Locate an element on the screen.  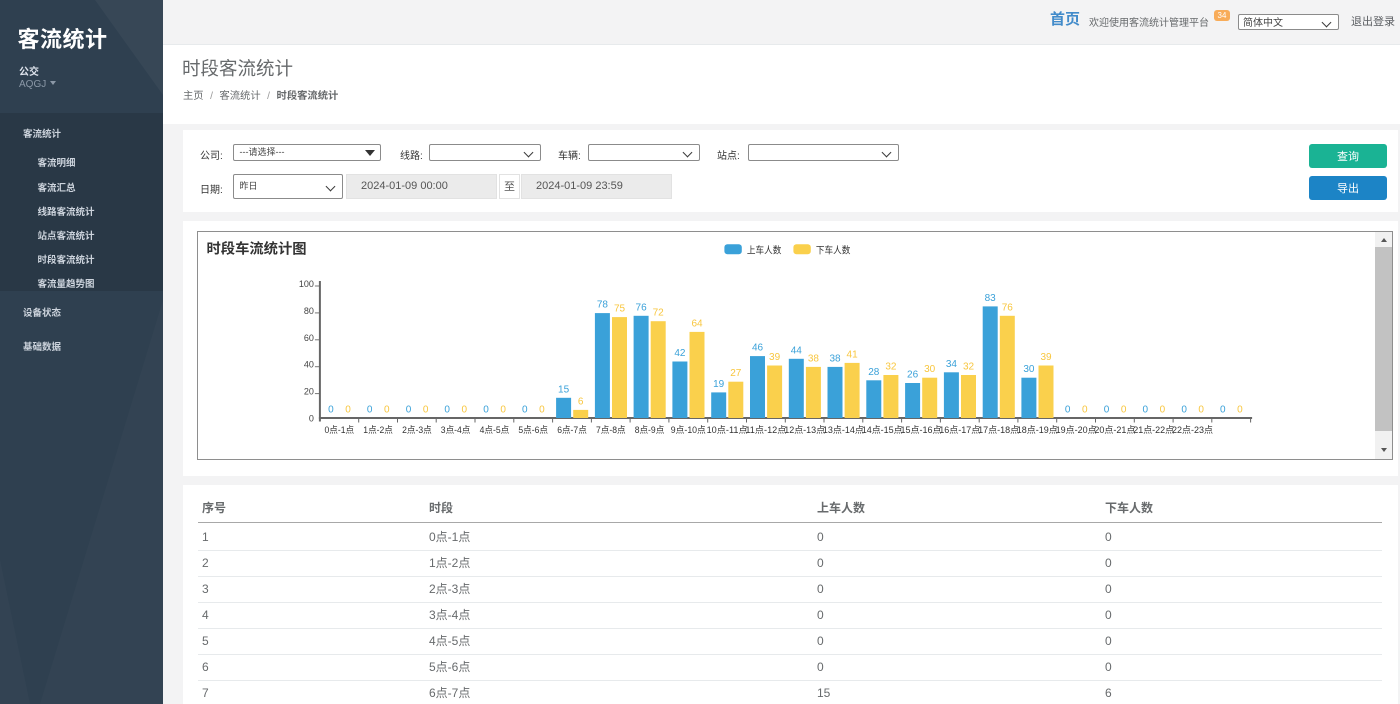
svg-text: 16点-17点 is located at coordinates (959, 429).